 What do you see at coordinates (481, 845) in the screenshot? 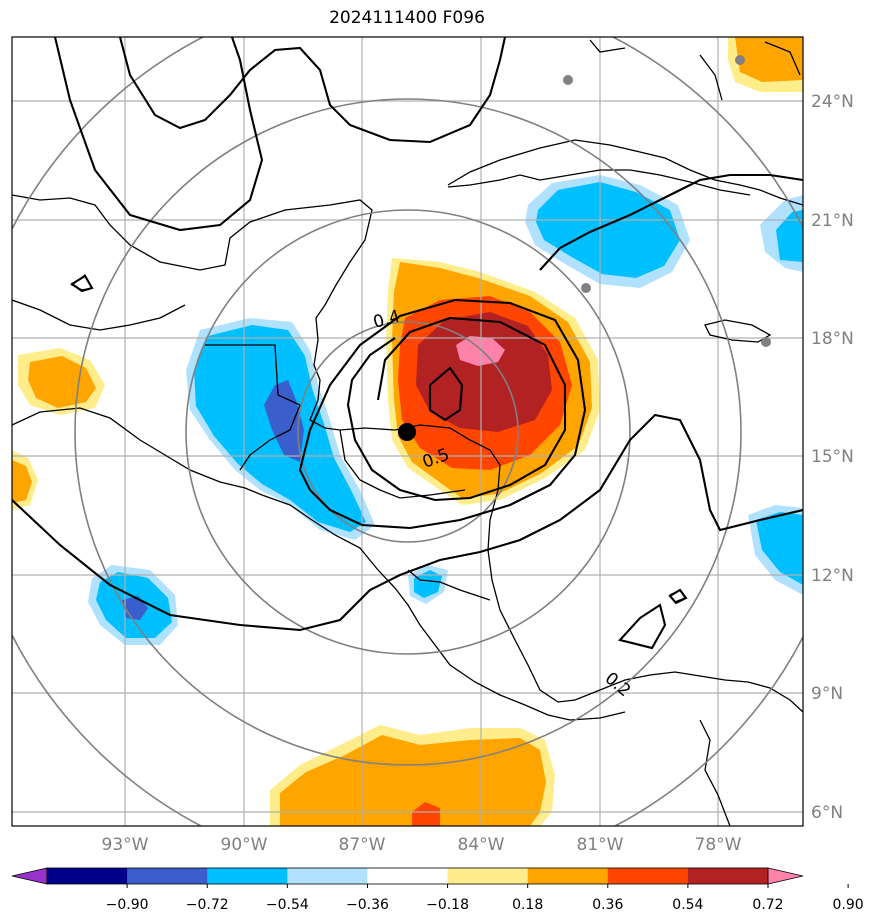
I see `lon-label: 84°W` at bounding box center [481, 845].